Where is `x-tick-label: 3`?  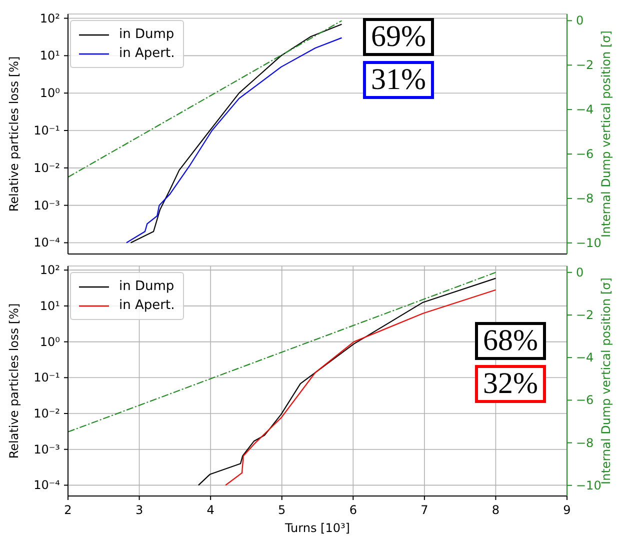
x-tick-label: 3 is located at coordinates (139, 510).